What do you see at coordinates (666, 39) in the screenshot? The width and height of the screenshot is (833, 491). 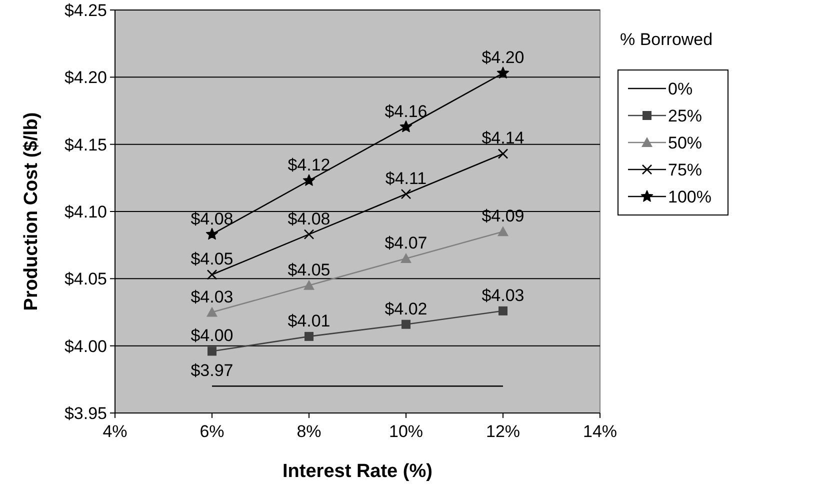 I see `legend-title: % Borrowed` at bounding box center [666, 39].